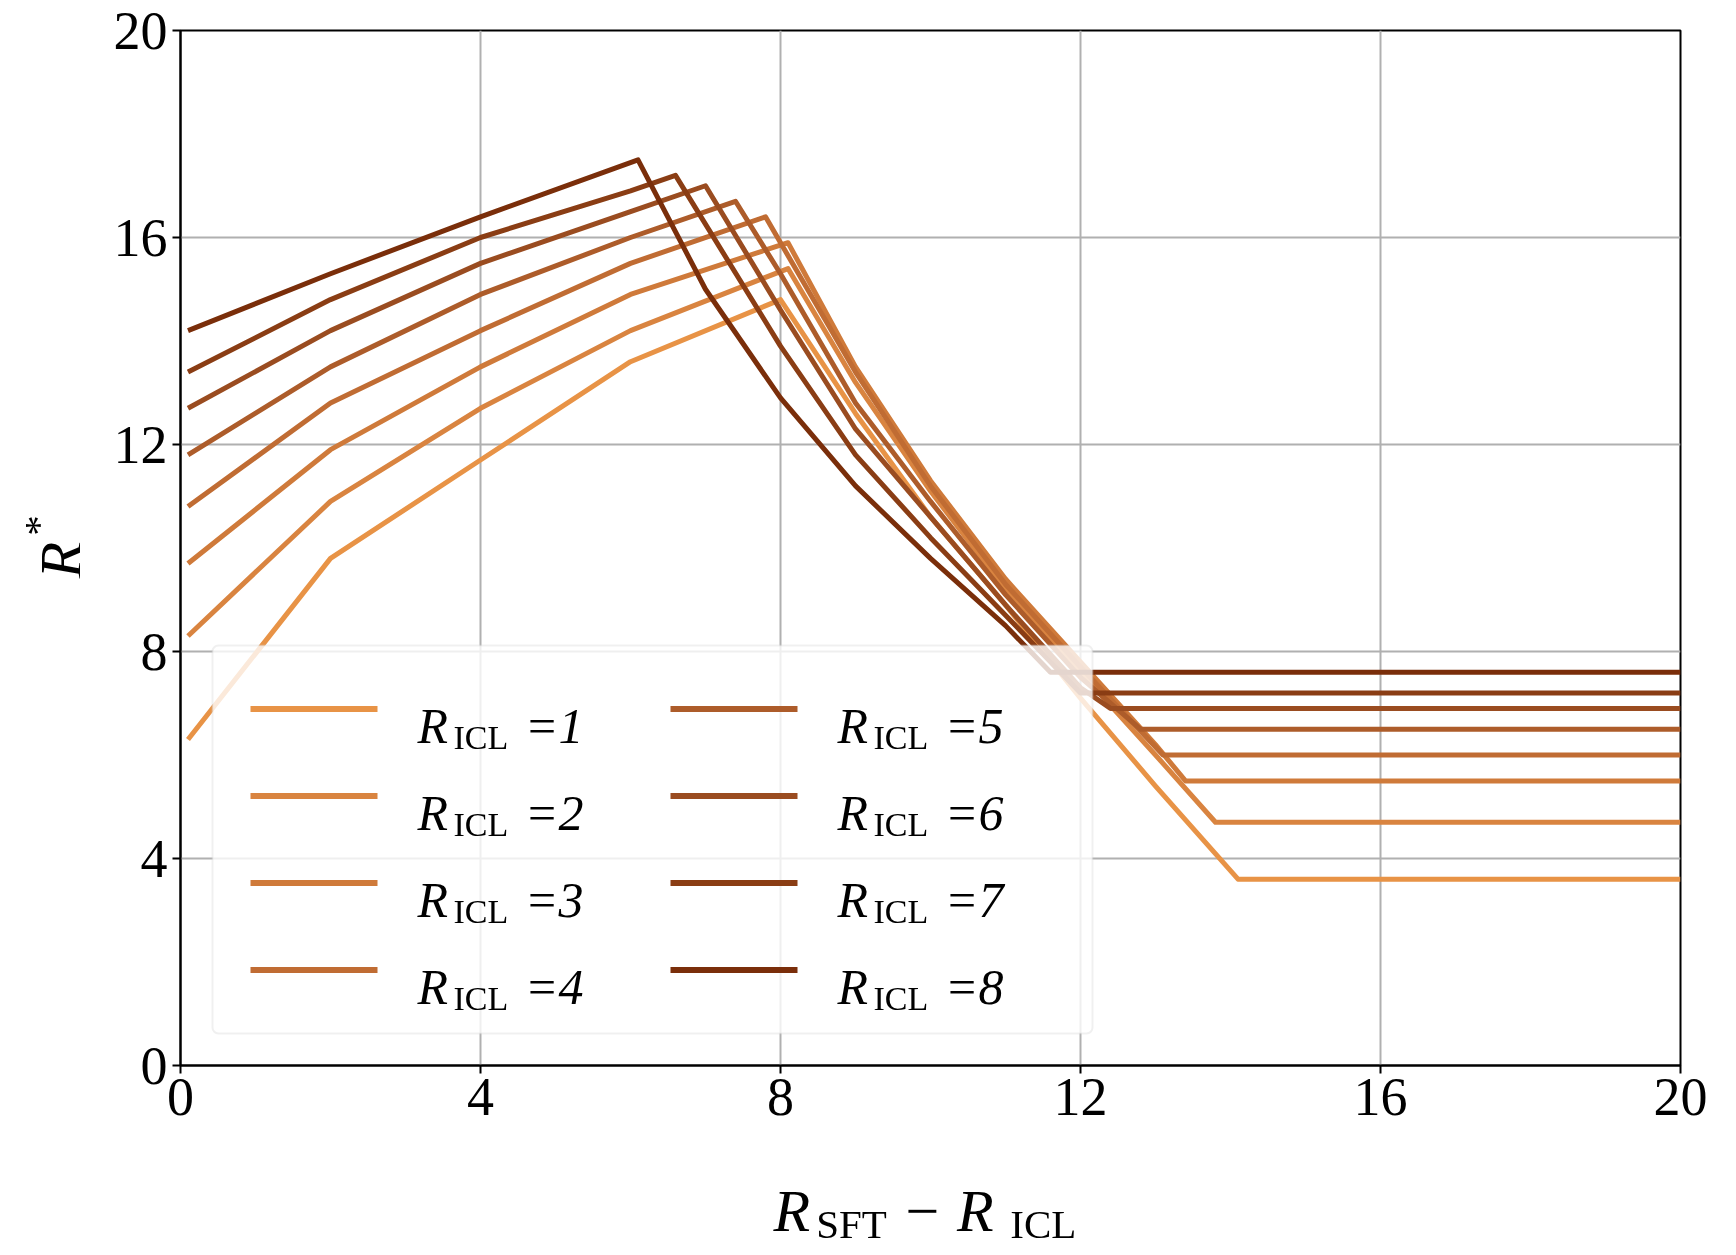 This screenshot has width=1736, height=1255. What do you see at coordinates (920, 814) in the screenshot?
I see `legend-label: RICL=6` at bounding box center [920, 814].